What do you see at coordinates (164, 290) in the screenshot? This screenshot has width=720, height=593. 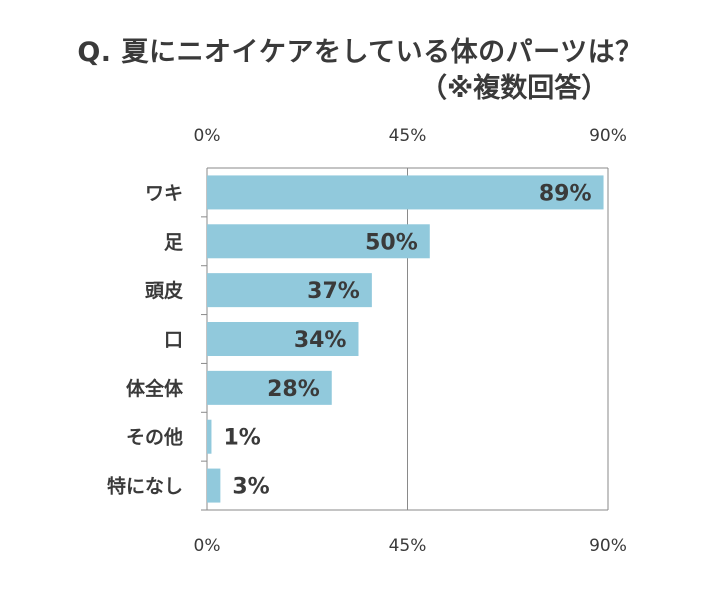 I see `category-label: 頭皮` at bounding box center [164, 290].